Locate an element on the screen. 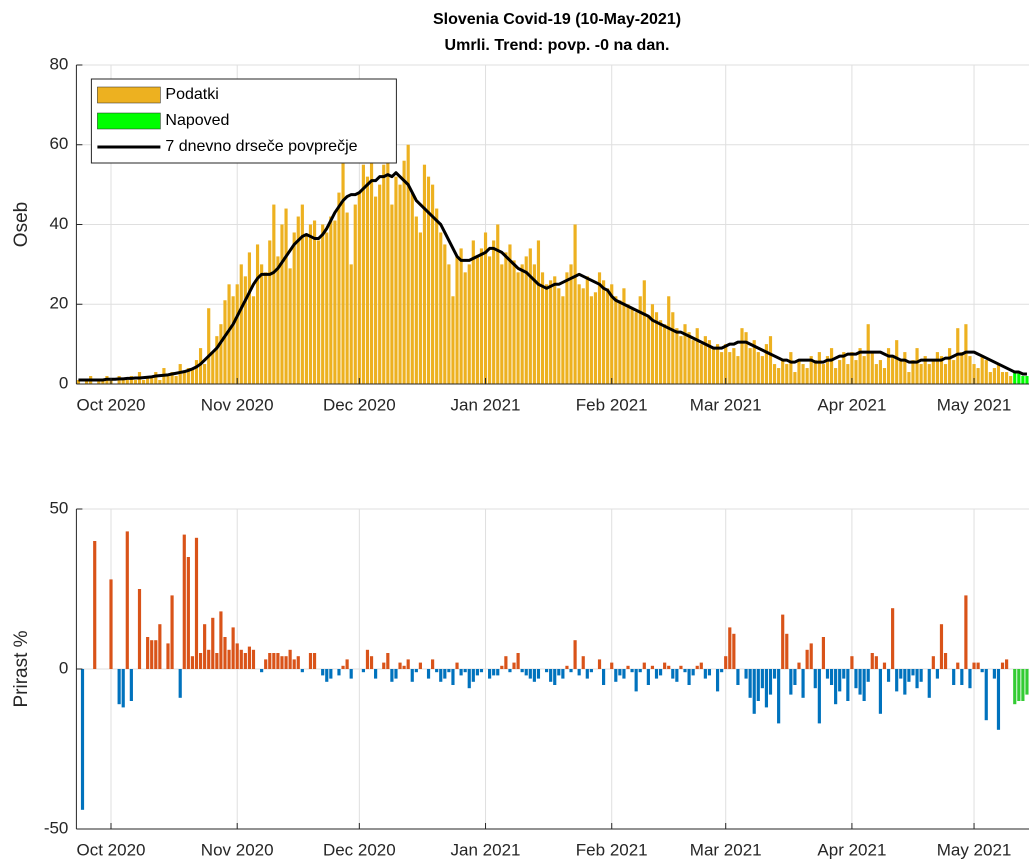 The width and height of the screenshot is (1029, 861). y-tick-label: 50 is located at coordinates (58, 507).